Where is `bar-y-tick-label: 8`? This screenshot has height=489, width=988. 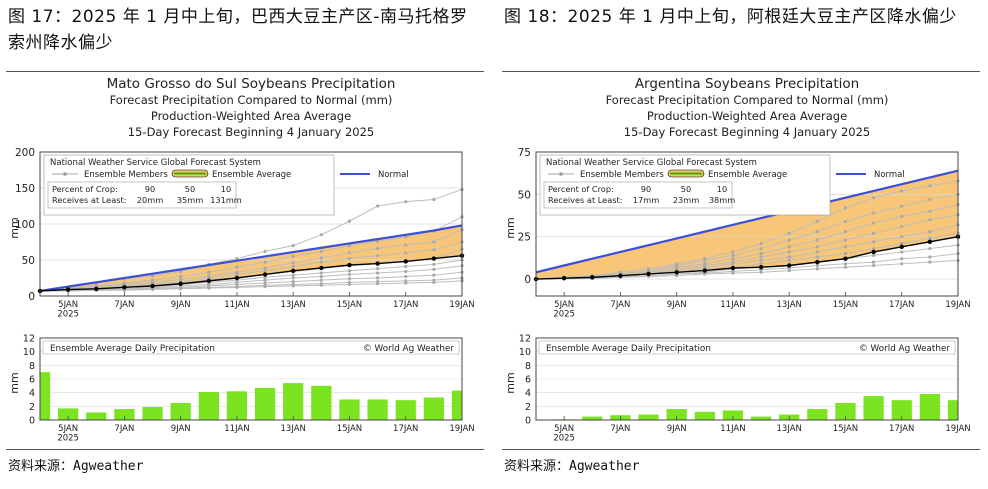 bar-y-tick-label: 8 is located at coordinates (32, 366).